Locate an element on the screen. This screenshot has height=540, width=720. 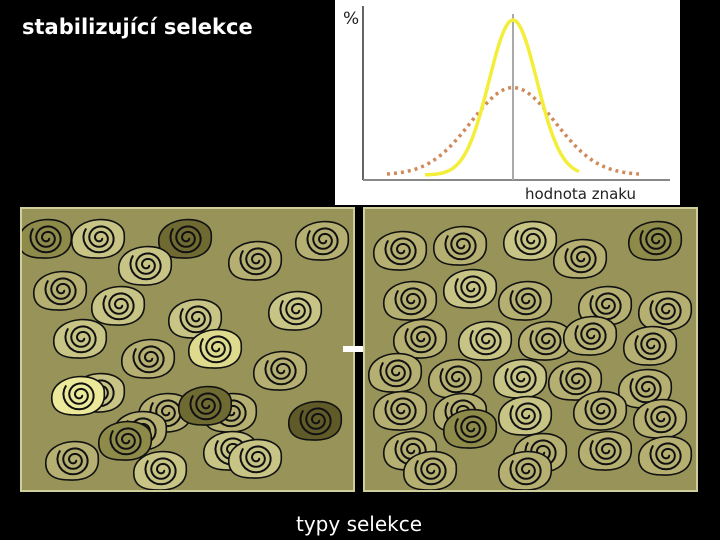
y-axis-label: % is located at coordinates (351, 19).